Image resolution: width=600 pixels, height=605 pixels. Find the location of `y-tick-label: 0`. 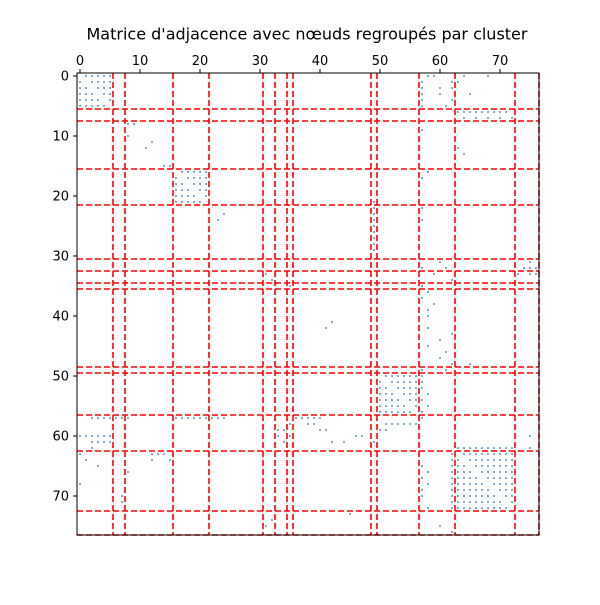

y-tick-label: 0 is located at coordinates (65, 77).